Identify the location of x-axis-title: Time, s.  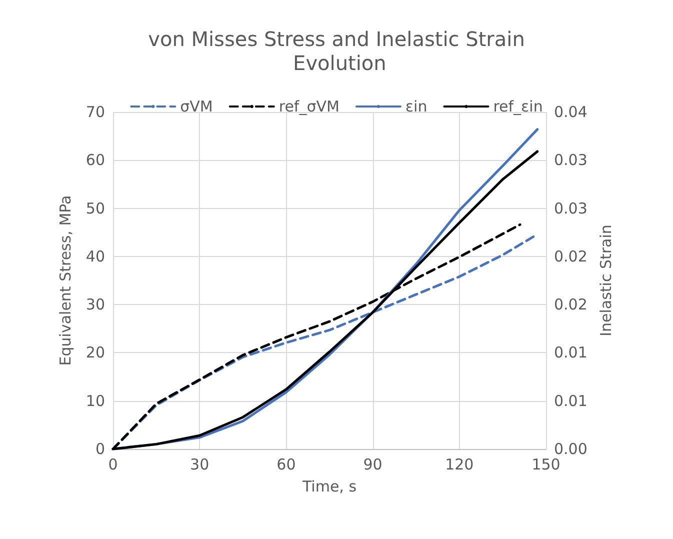
(329, 487).